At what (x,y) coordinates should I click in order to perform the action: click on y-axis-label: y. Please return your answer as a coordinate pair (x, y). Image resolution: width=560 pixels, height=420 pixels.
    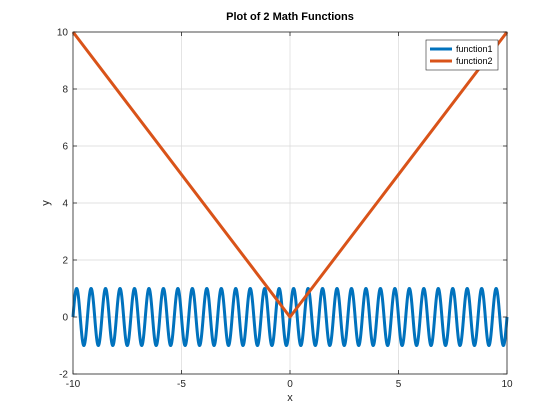
    Looking at the image, I should click on (46, 203).